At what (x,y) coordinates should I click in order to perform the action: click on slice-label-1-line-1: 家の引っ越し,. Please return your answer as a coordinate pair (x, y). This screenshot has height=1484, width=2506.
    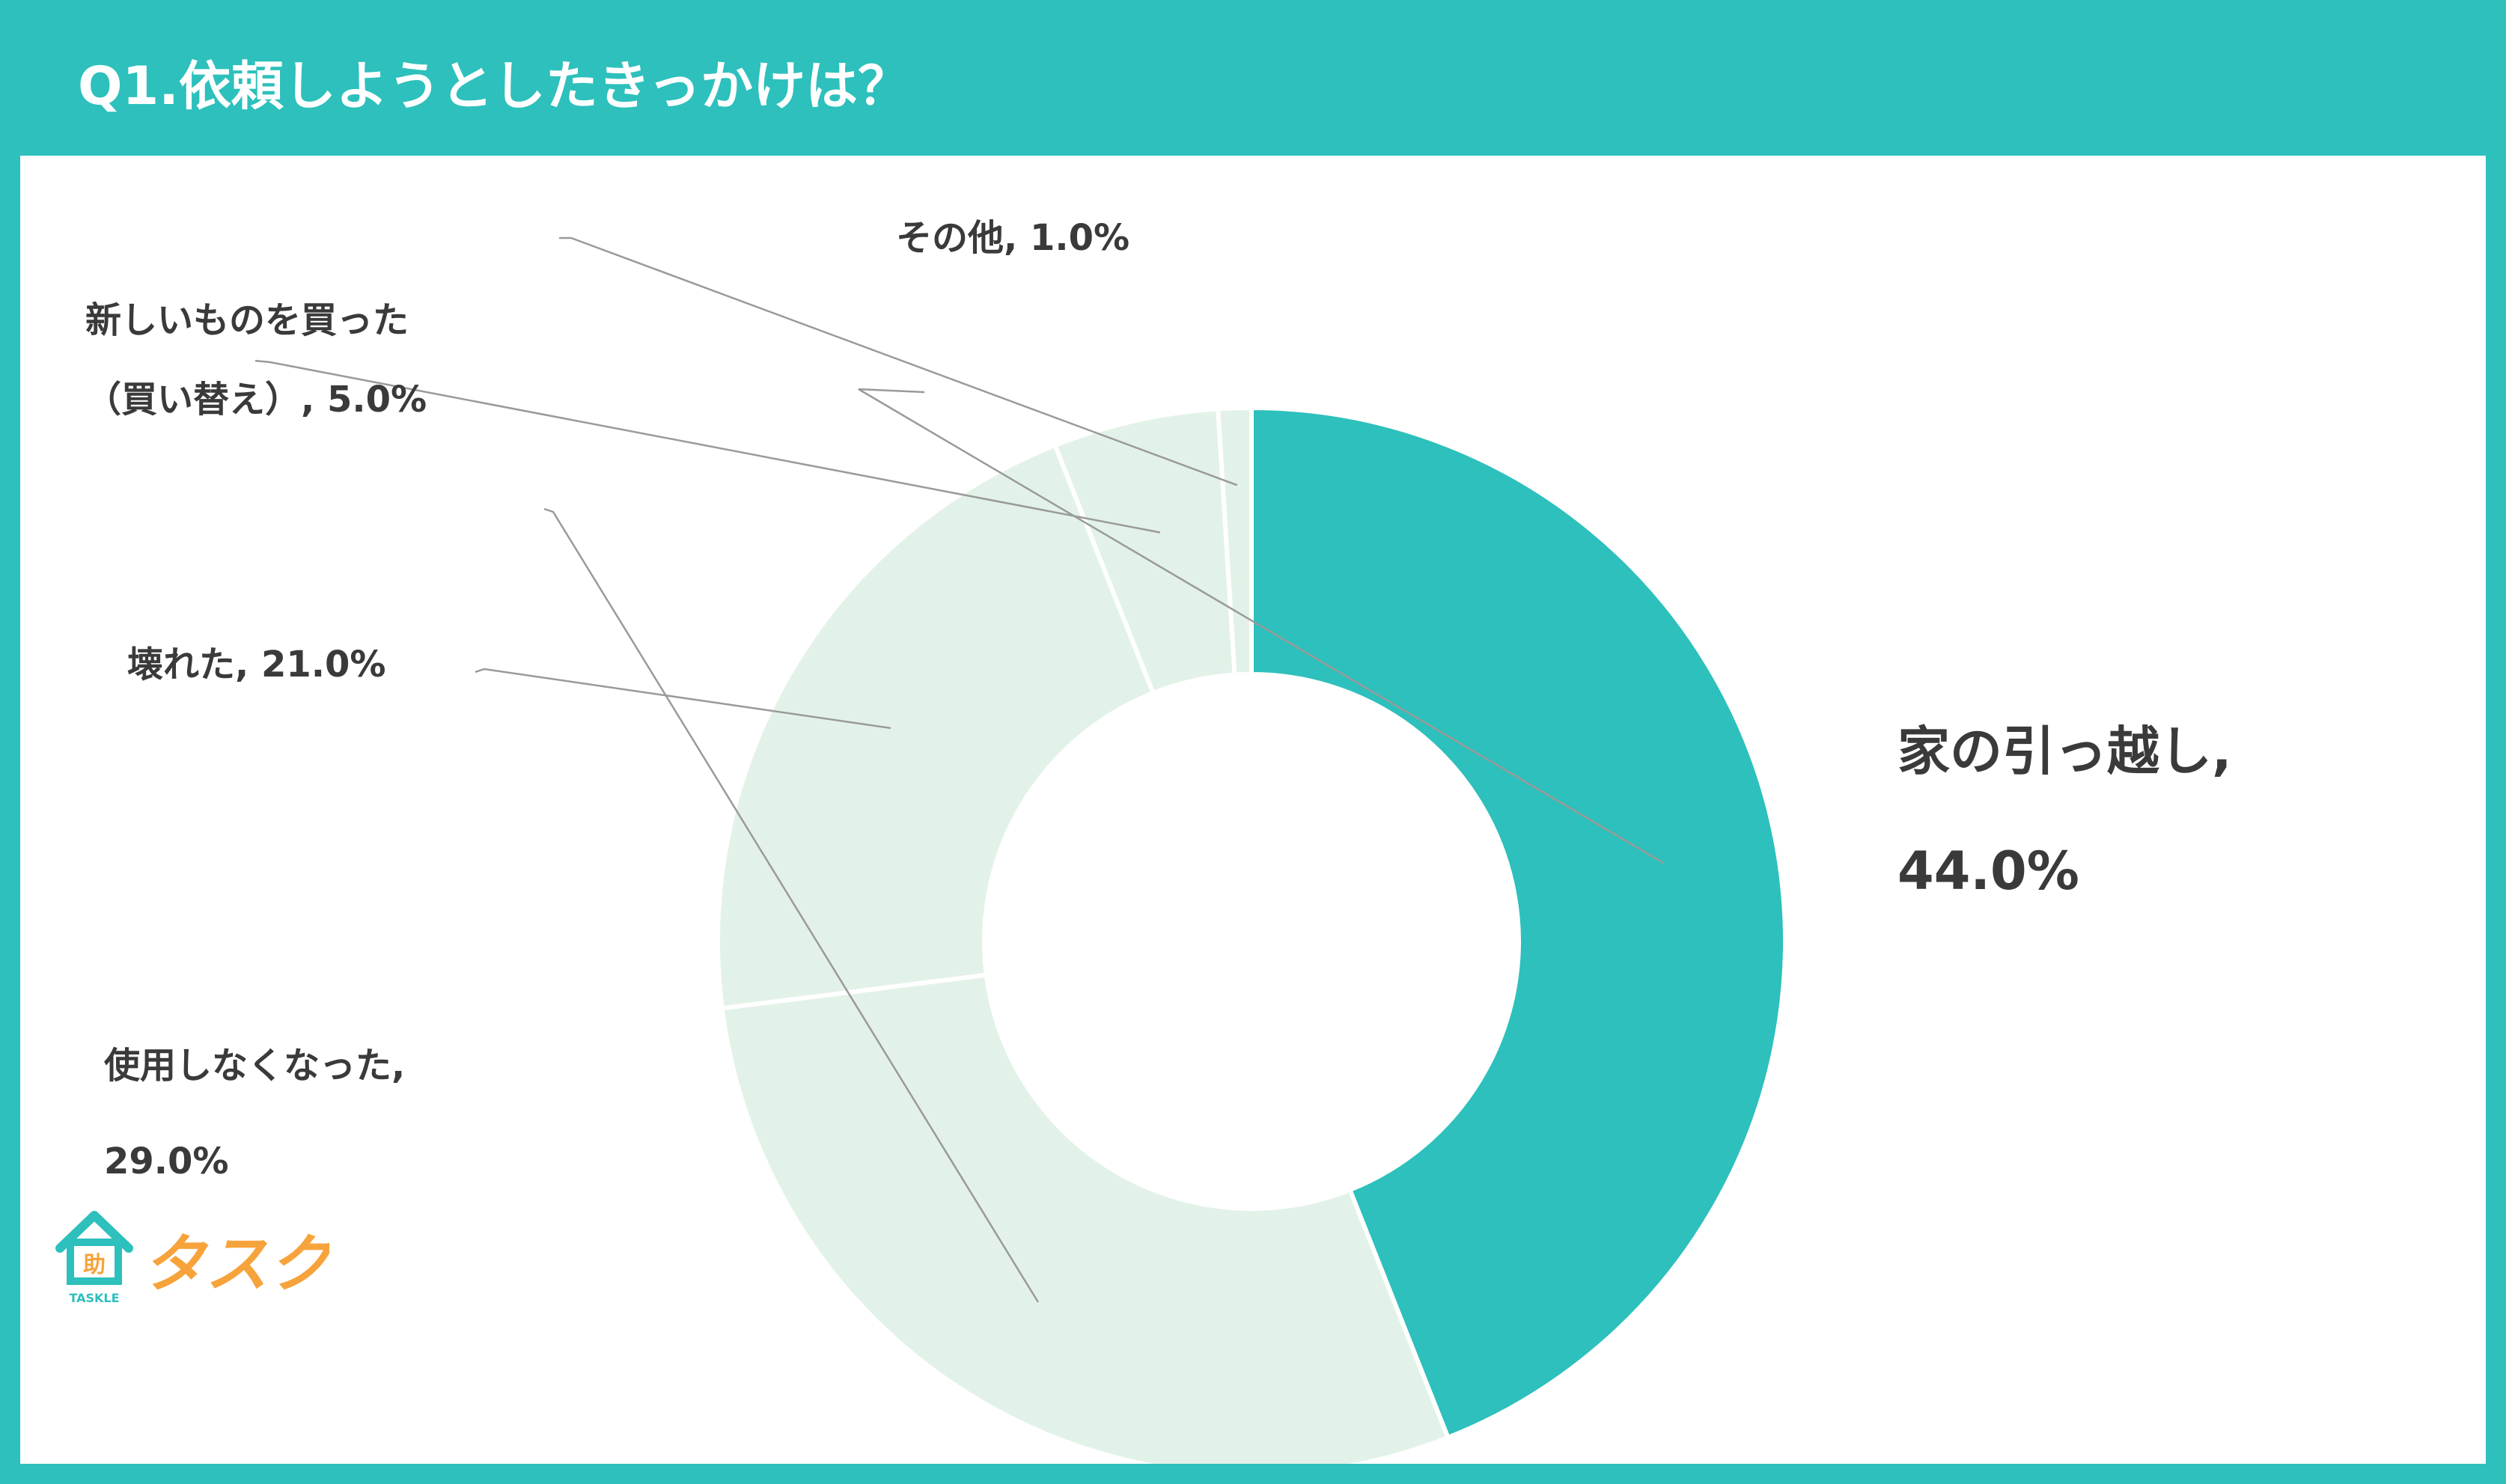
    Looking at the image, I should click on (2065, 751).